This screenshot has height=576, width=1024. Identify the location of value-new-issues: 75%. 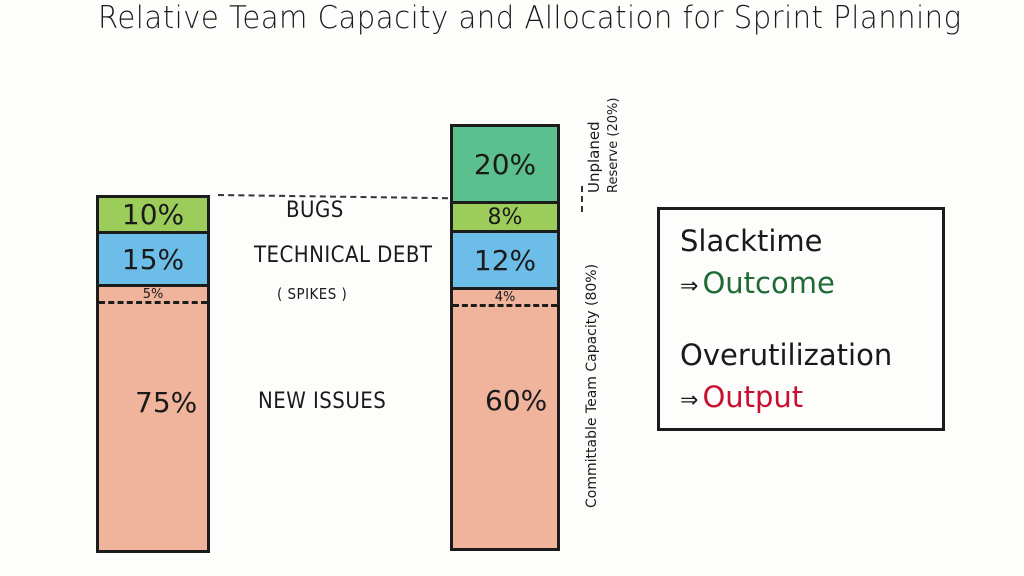
(166, 402).